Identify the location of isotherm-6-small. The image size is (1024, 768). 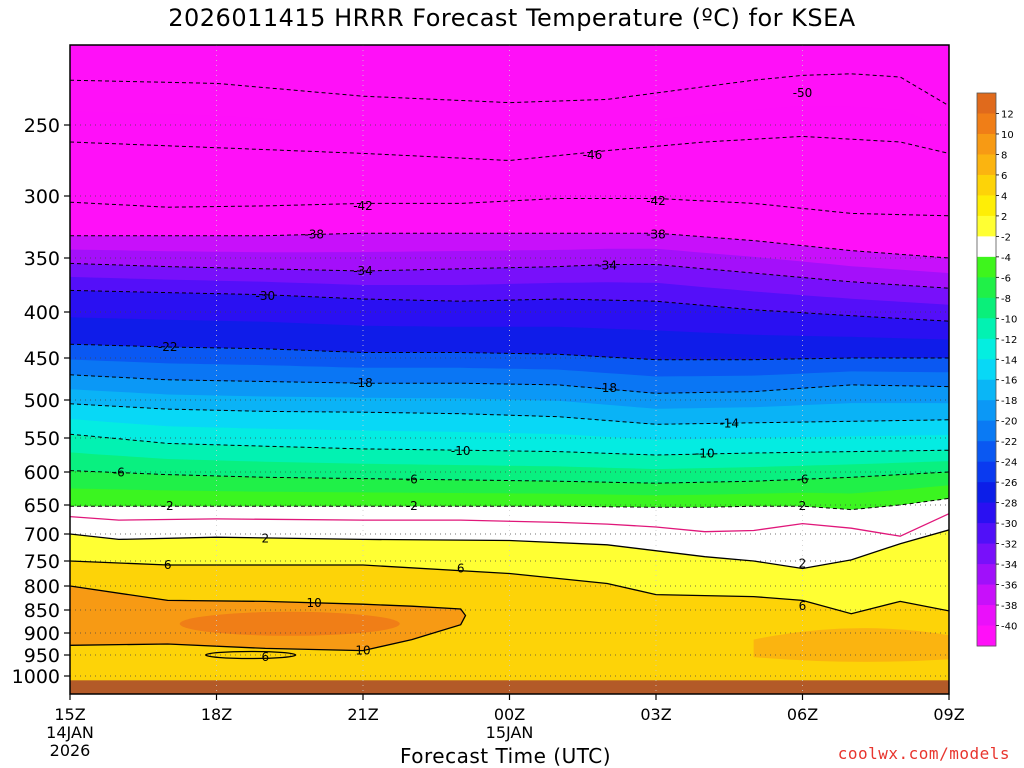
(251, 655).